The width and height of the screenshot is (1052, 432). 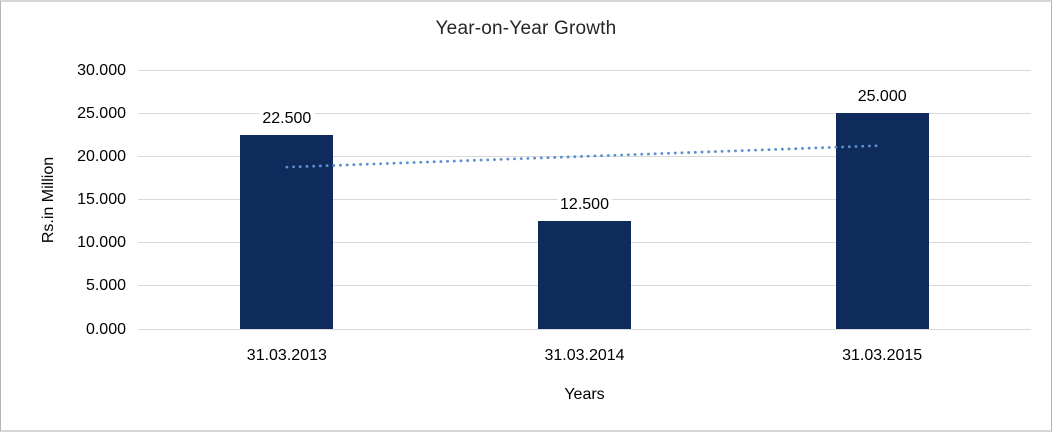 I want to click on bar-value-label: 22.500, so click(x=287, y=118).